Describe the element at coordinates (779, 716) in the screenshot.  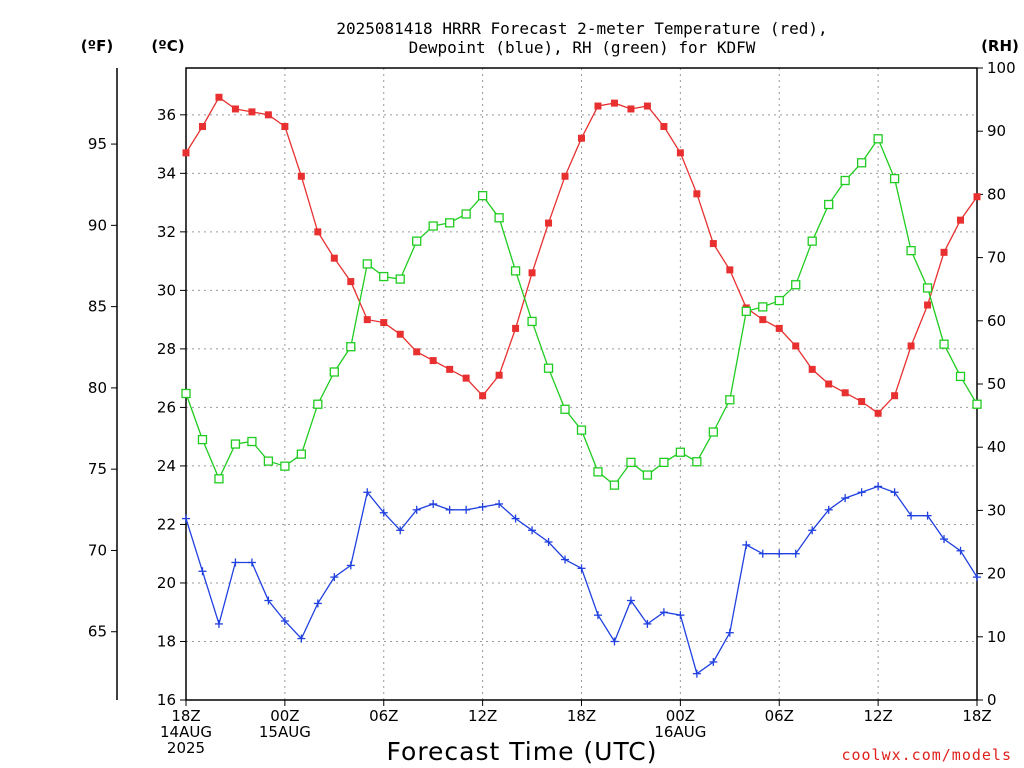
I see `x-tick-label: 06Z` at that location.